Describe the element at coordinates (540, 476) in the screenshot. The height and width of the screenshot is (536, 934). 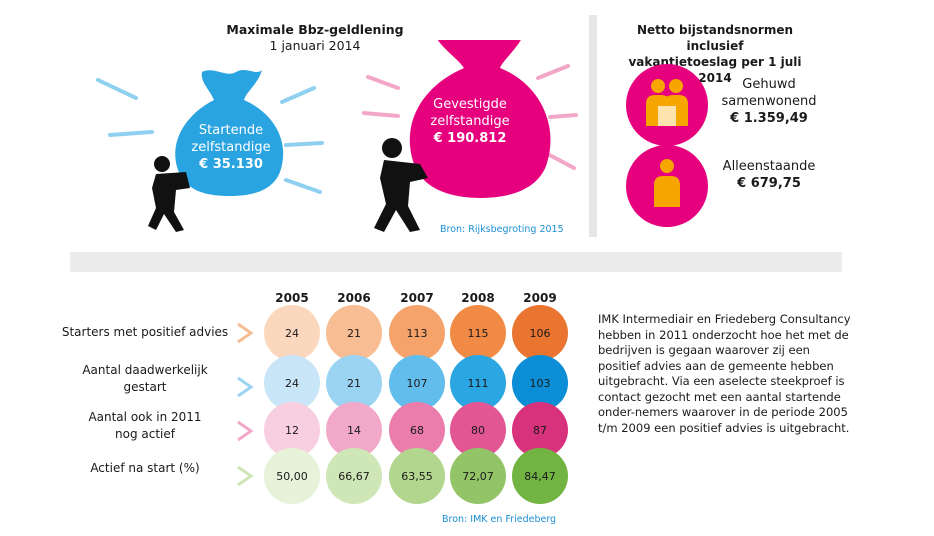
I see `cell-percentage-2009: 84,47` at that location.